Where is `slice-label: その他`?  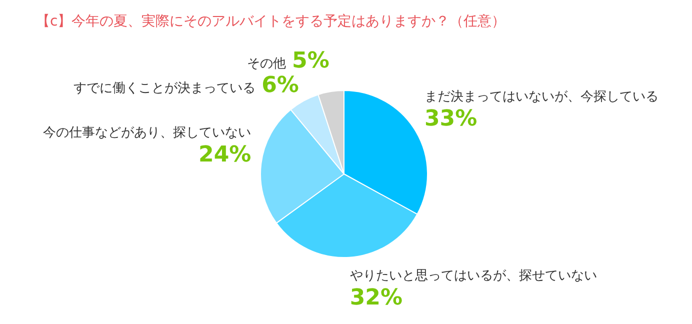
slice-label: その他 is located at coordinates (266, 64).